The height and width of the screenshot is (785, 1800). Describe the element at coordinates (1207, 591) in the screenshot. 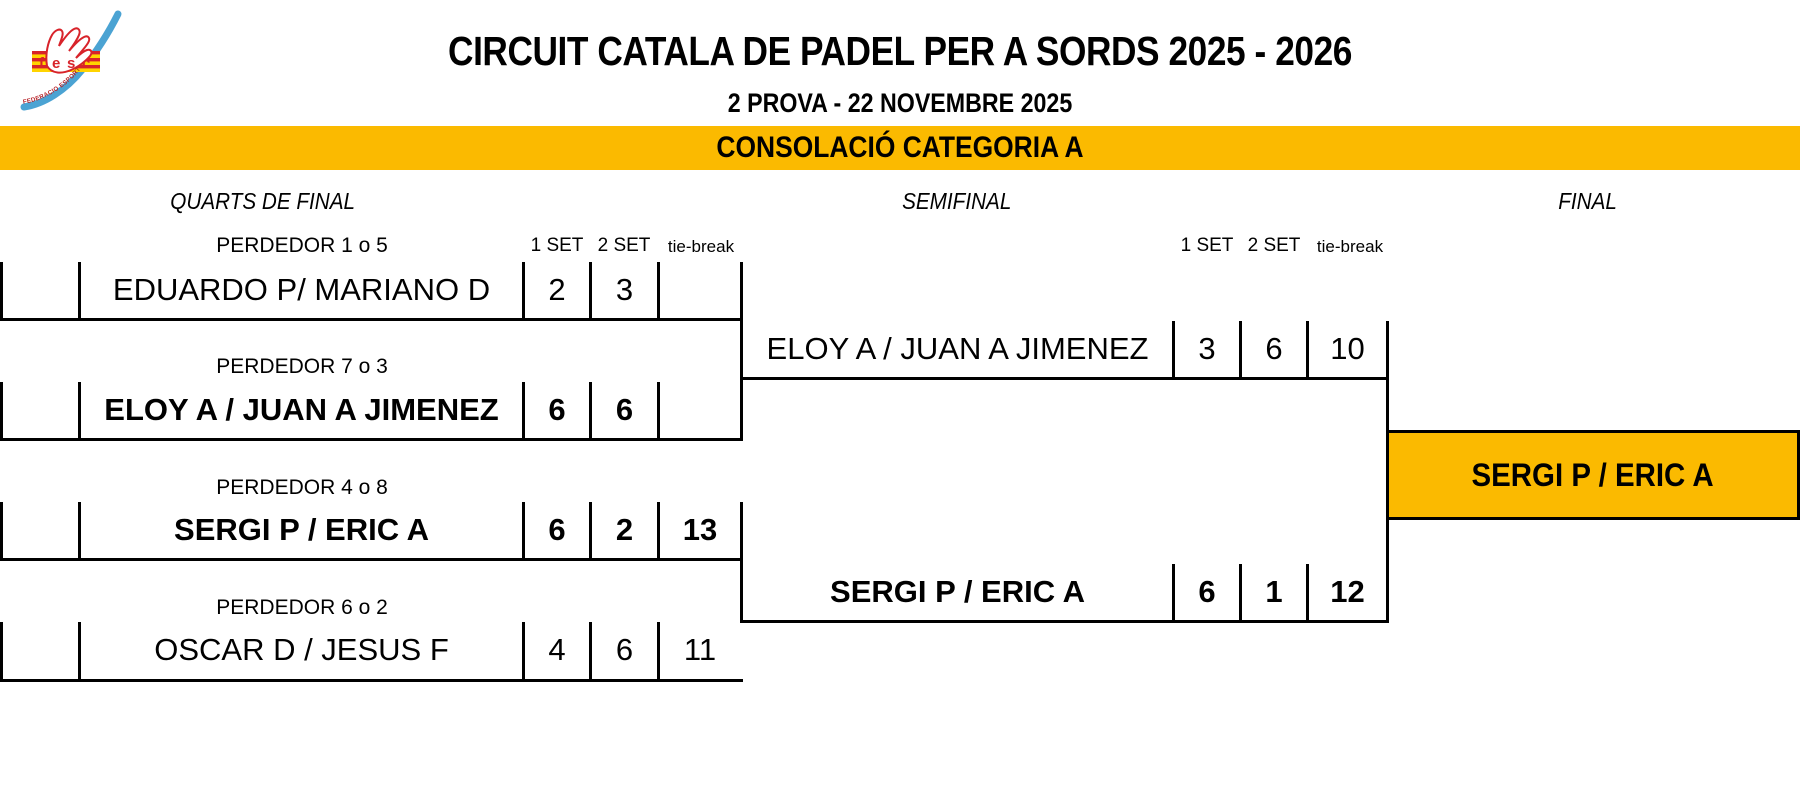

I see `sf2-set1: 6` at that location.